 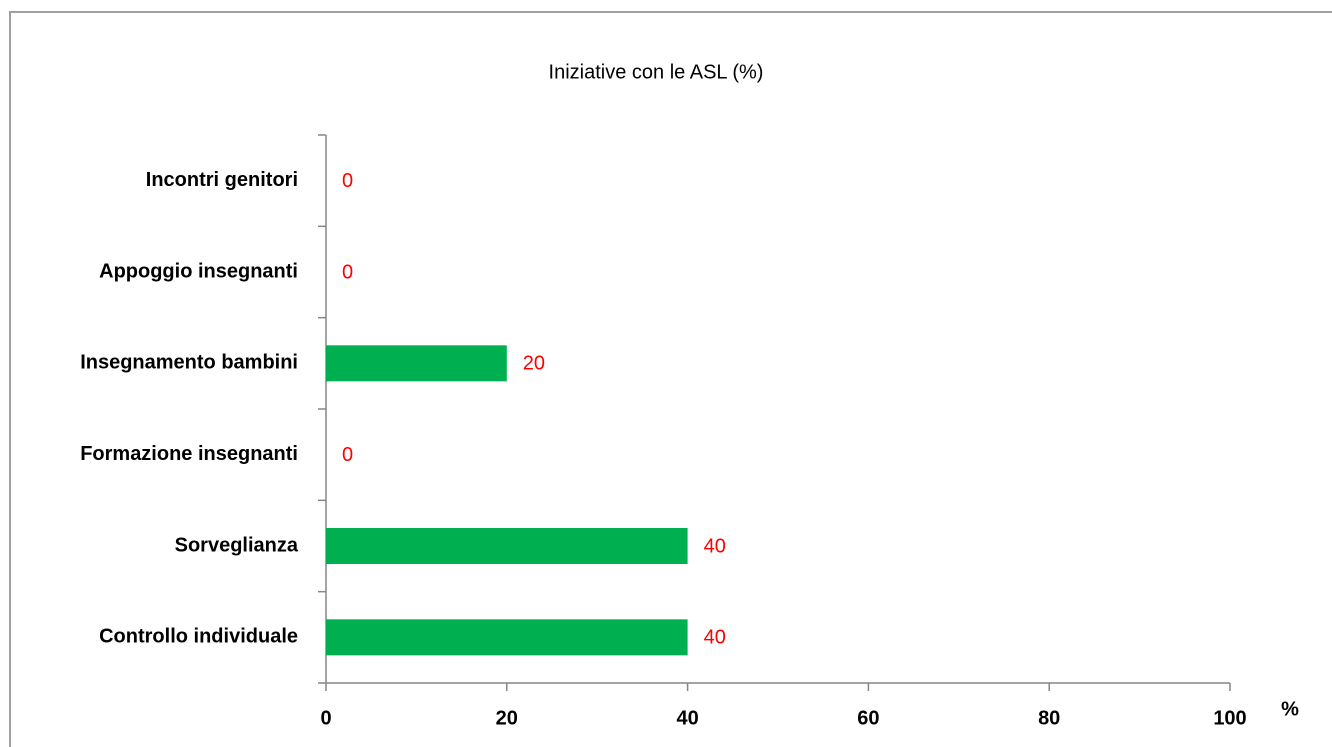 What do you see at coordinates (656, 72) in the screenshot?
I see `chart-title: Iniziative con le ASL (%)` at bounding box center [656, 72].